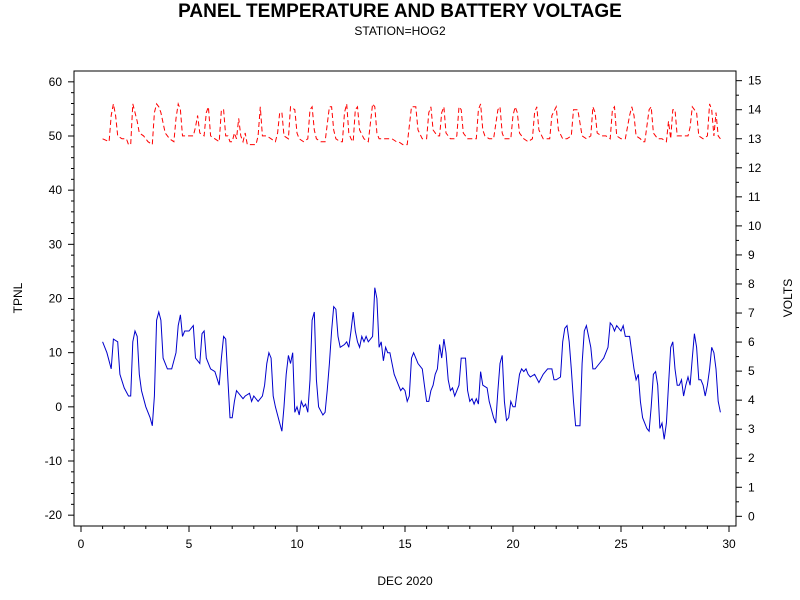  I want to click on y-right-tick-label: 7, so click(751, 313).